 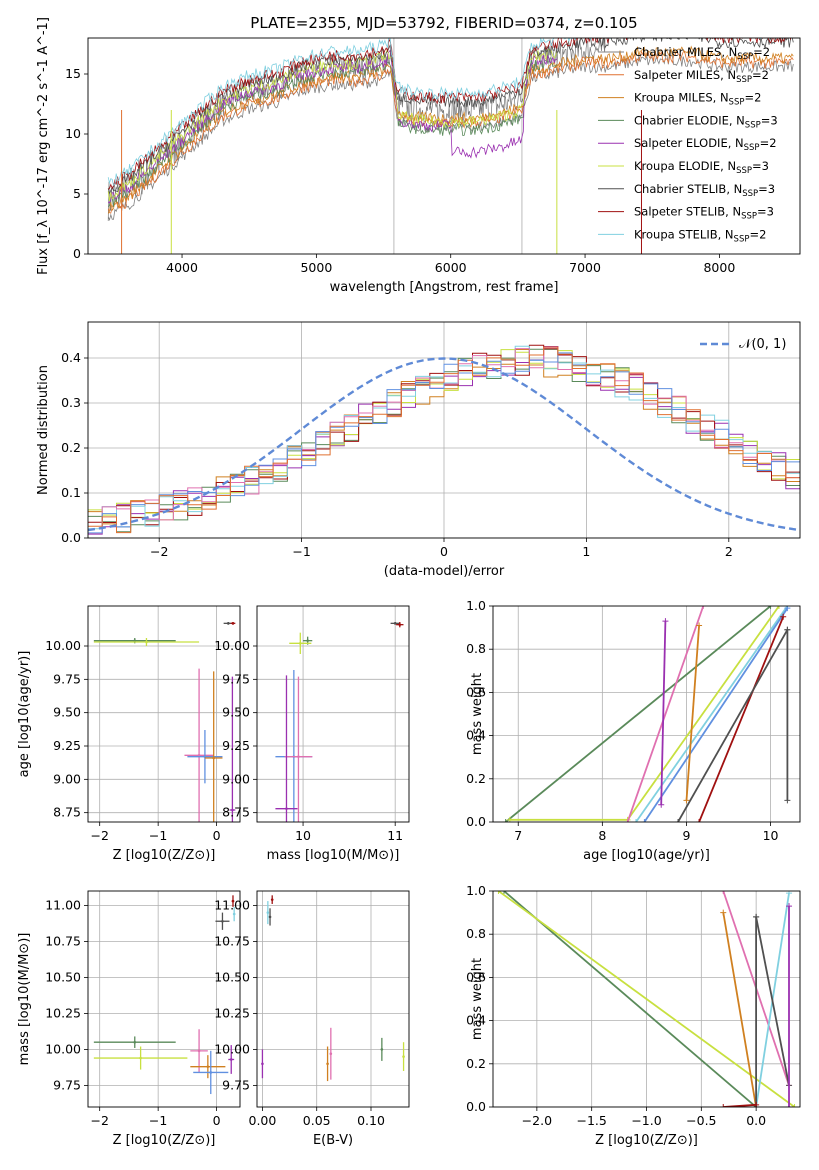 I want to click on x-tick-label: 2, so click(x=729, y=551).